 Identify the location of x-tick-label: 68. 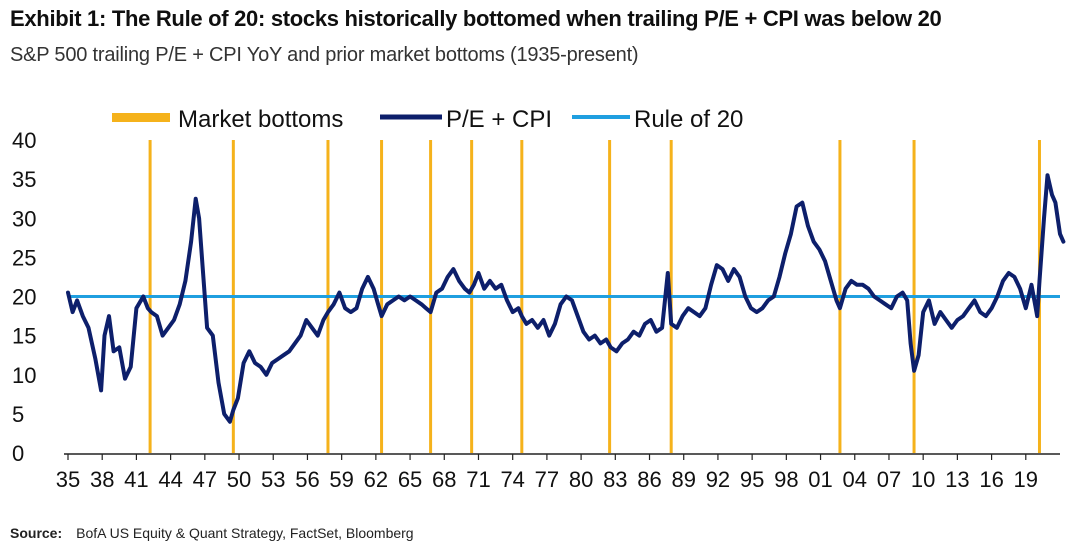
(444, 479).